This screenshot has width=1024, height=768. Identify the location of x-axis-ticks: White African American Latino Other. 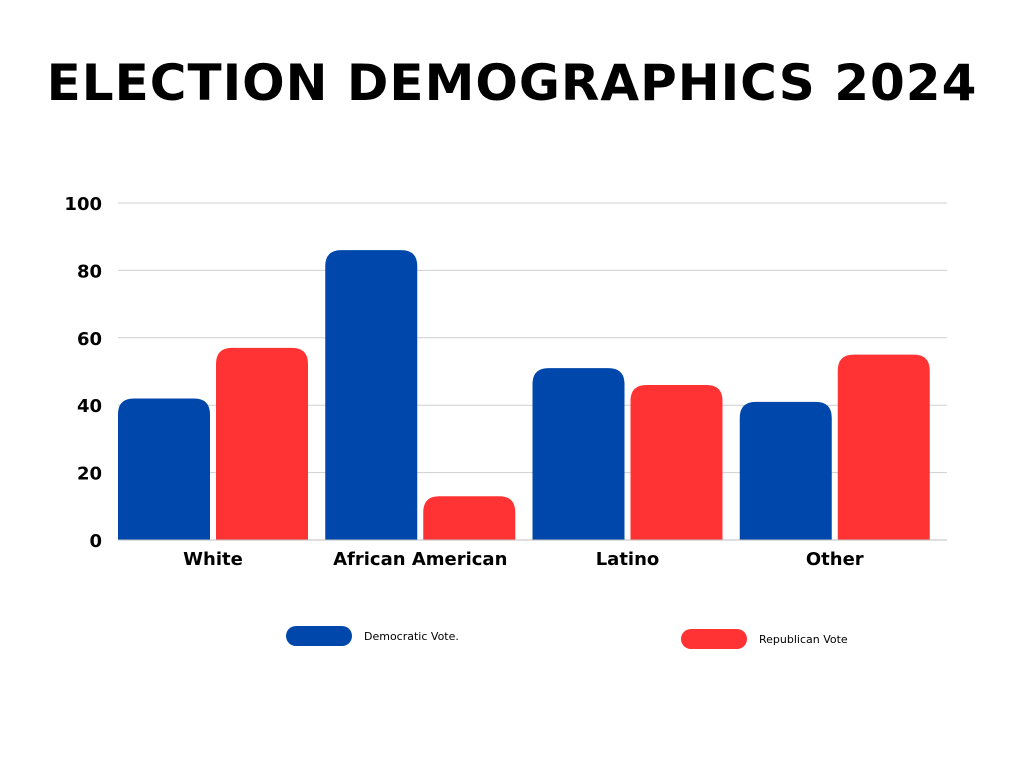
(523, 559).